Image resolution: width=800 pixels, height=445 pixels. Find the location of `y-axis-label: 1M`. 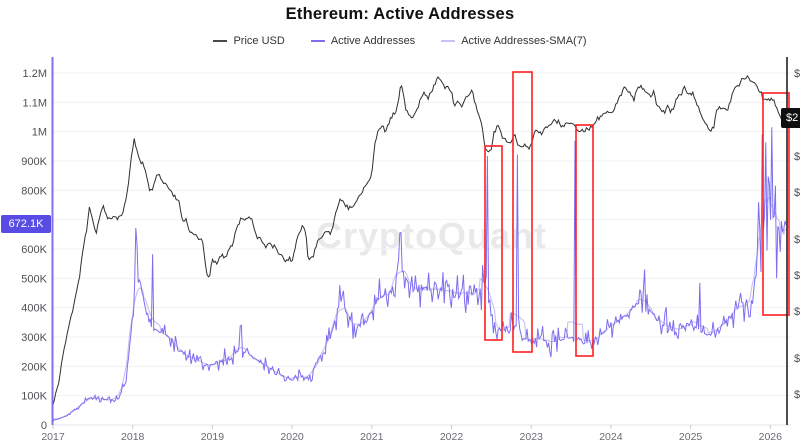

y-axis-label: 1M is located at coordinates (39, 133).